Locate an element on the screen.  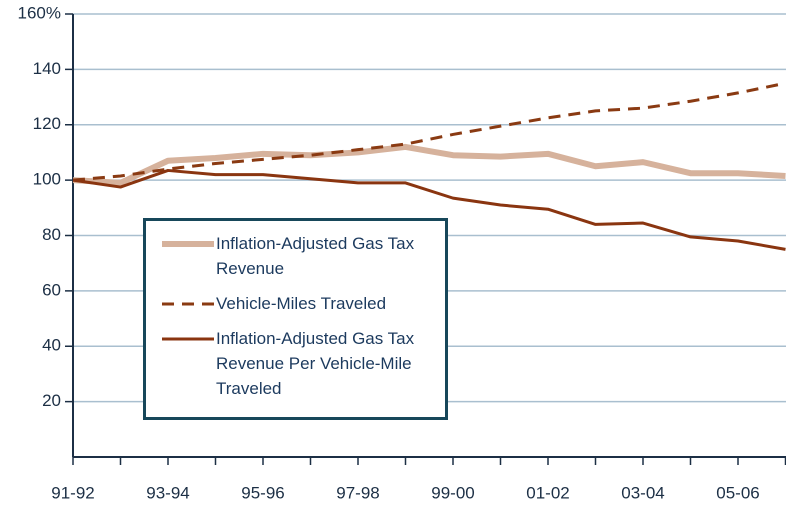
x-tick-label: 03-04 is located at coordinates (642, 492).